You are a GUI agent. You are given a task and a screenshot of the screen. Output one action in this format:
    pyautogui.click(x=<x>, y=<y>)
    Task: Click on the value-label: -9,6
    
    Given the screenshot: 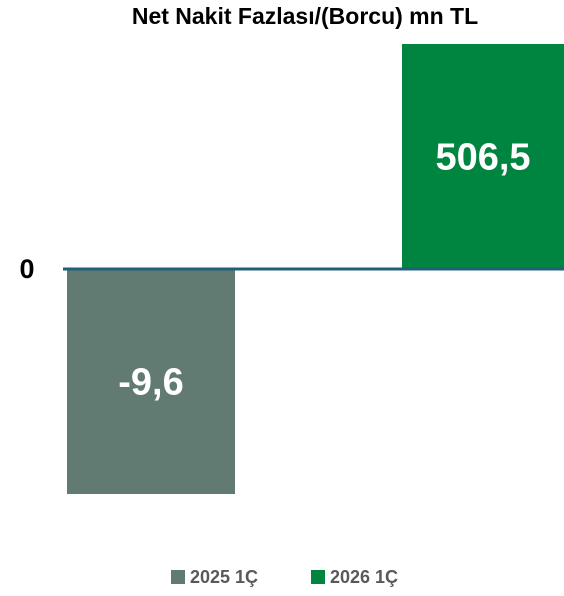 What is the action you would take?
    pyautogui.click(x=150, y=383)
    